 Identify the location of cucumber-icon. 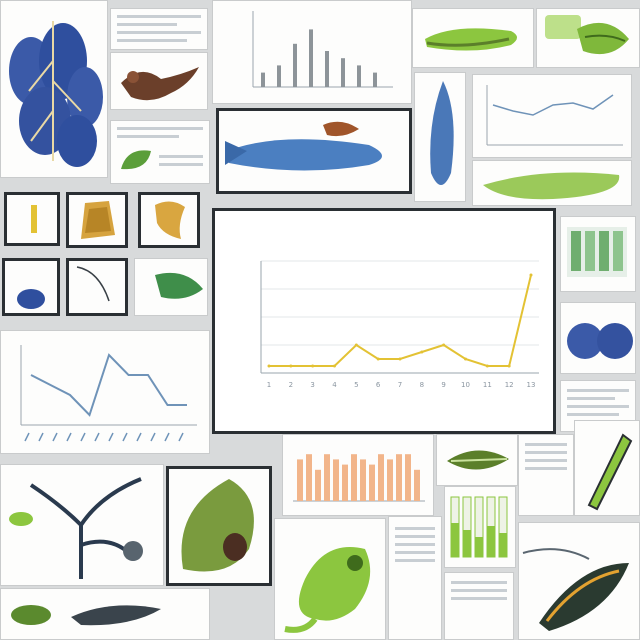
(551, 186).